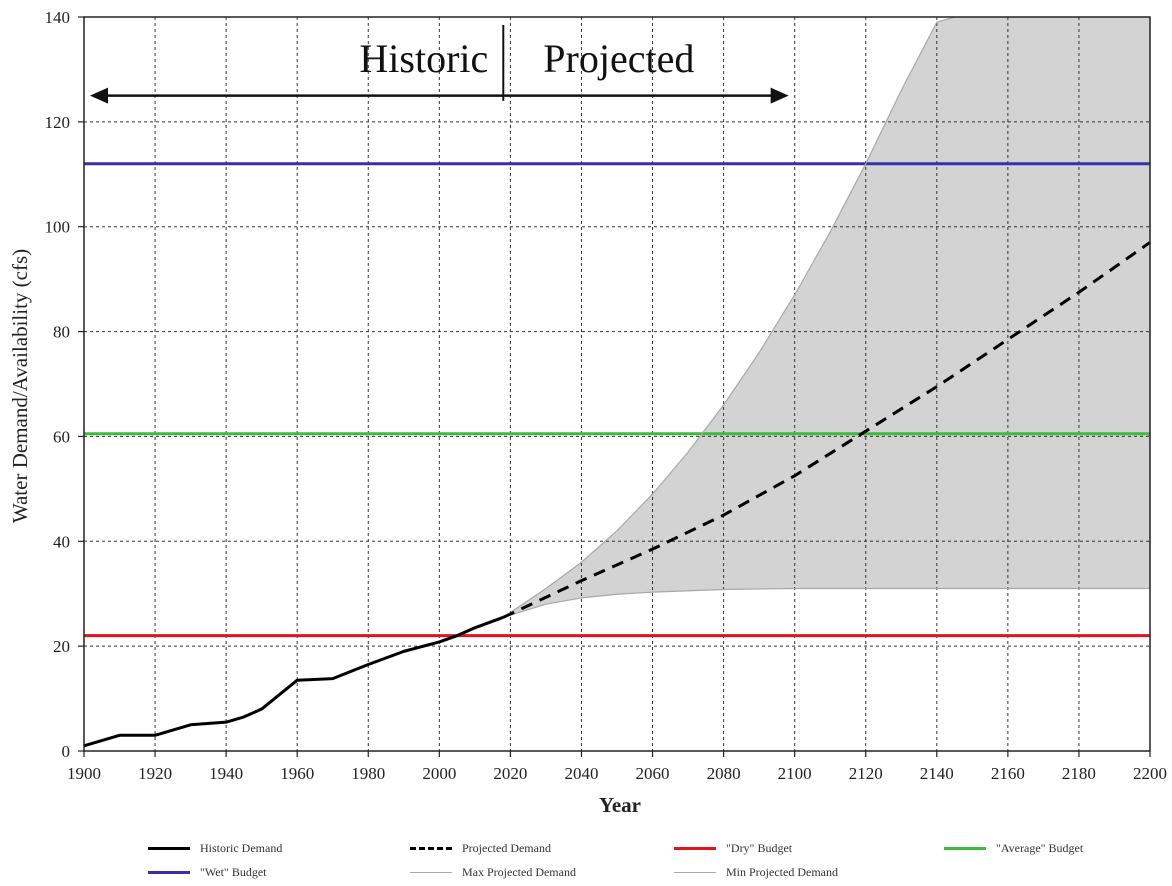 The image size is (1172, 886). I want to click on x-tick-label: 2000, so click(439, 773).